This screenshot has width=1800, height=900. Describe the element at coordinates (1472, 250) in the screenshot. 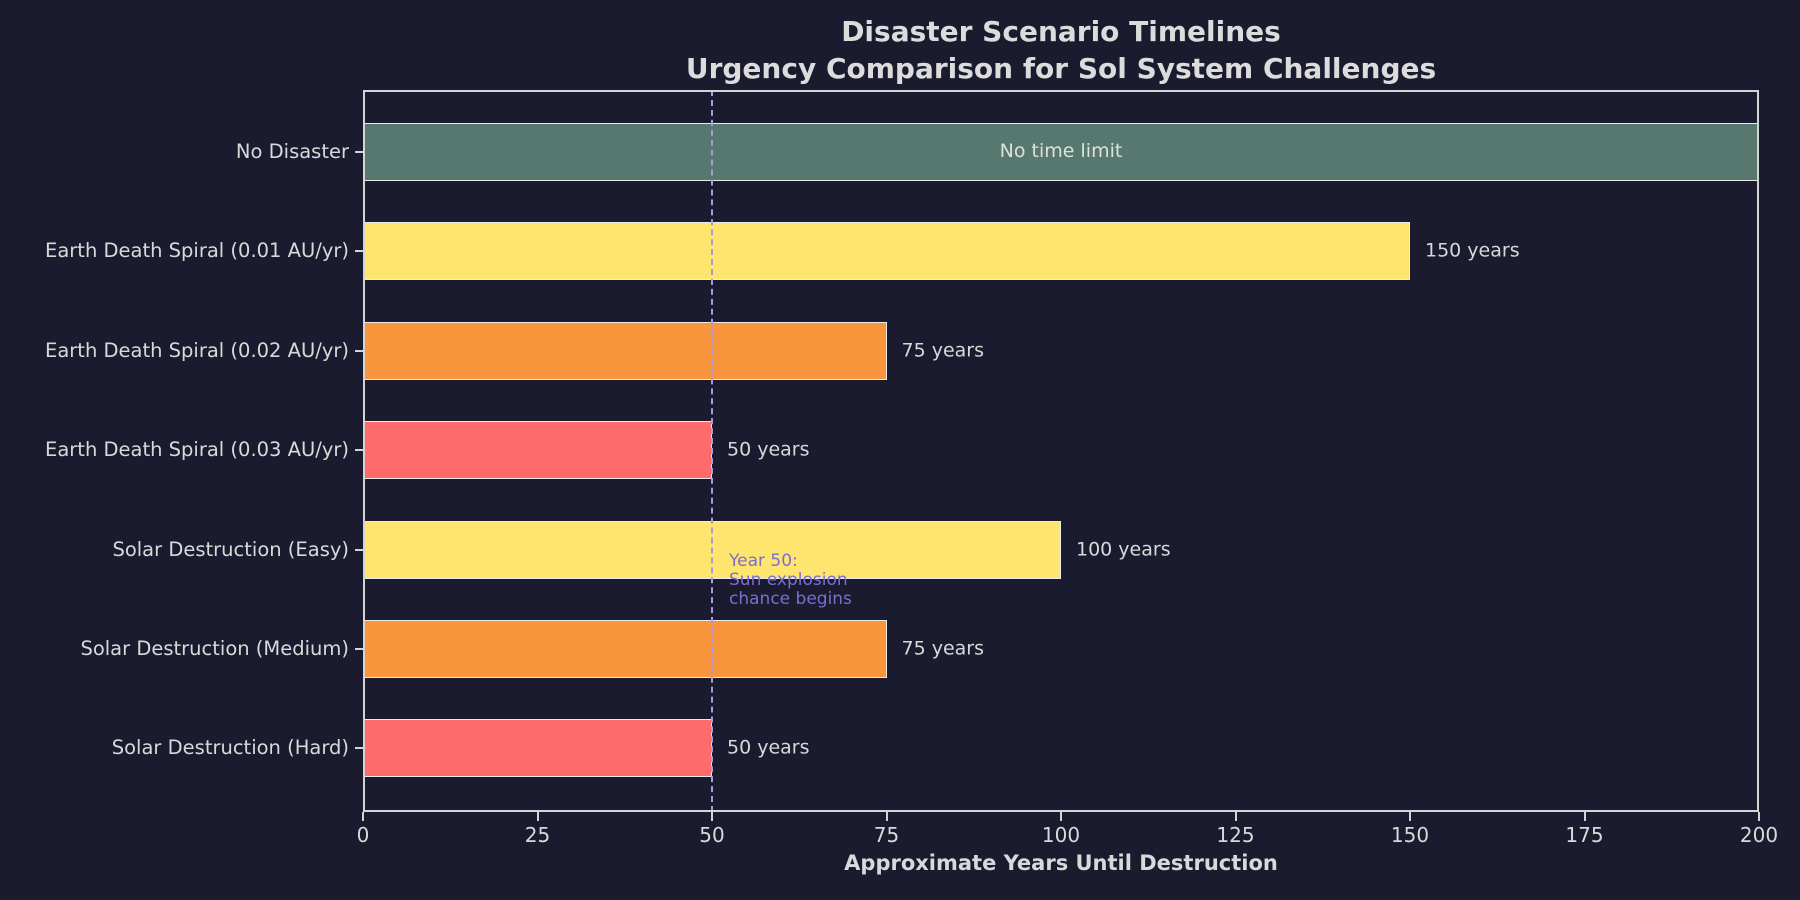

I see `bar-value-label: 150 years` at that location.